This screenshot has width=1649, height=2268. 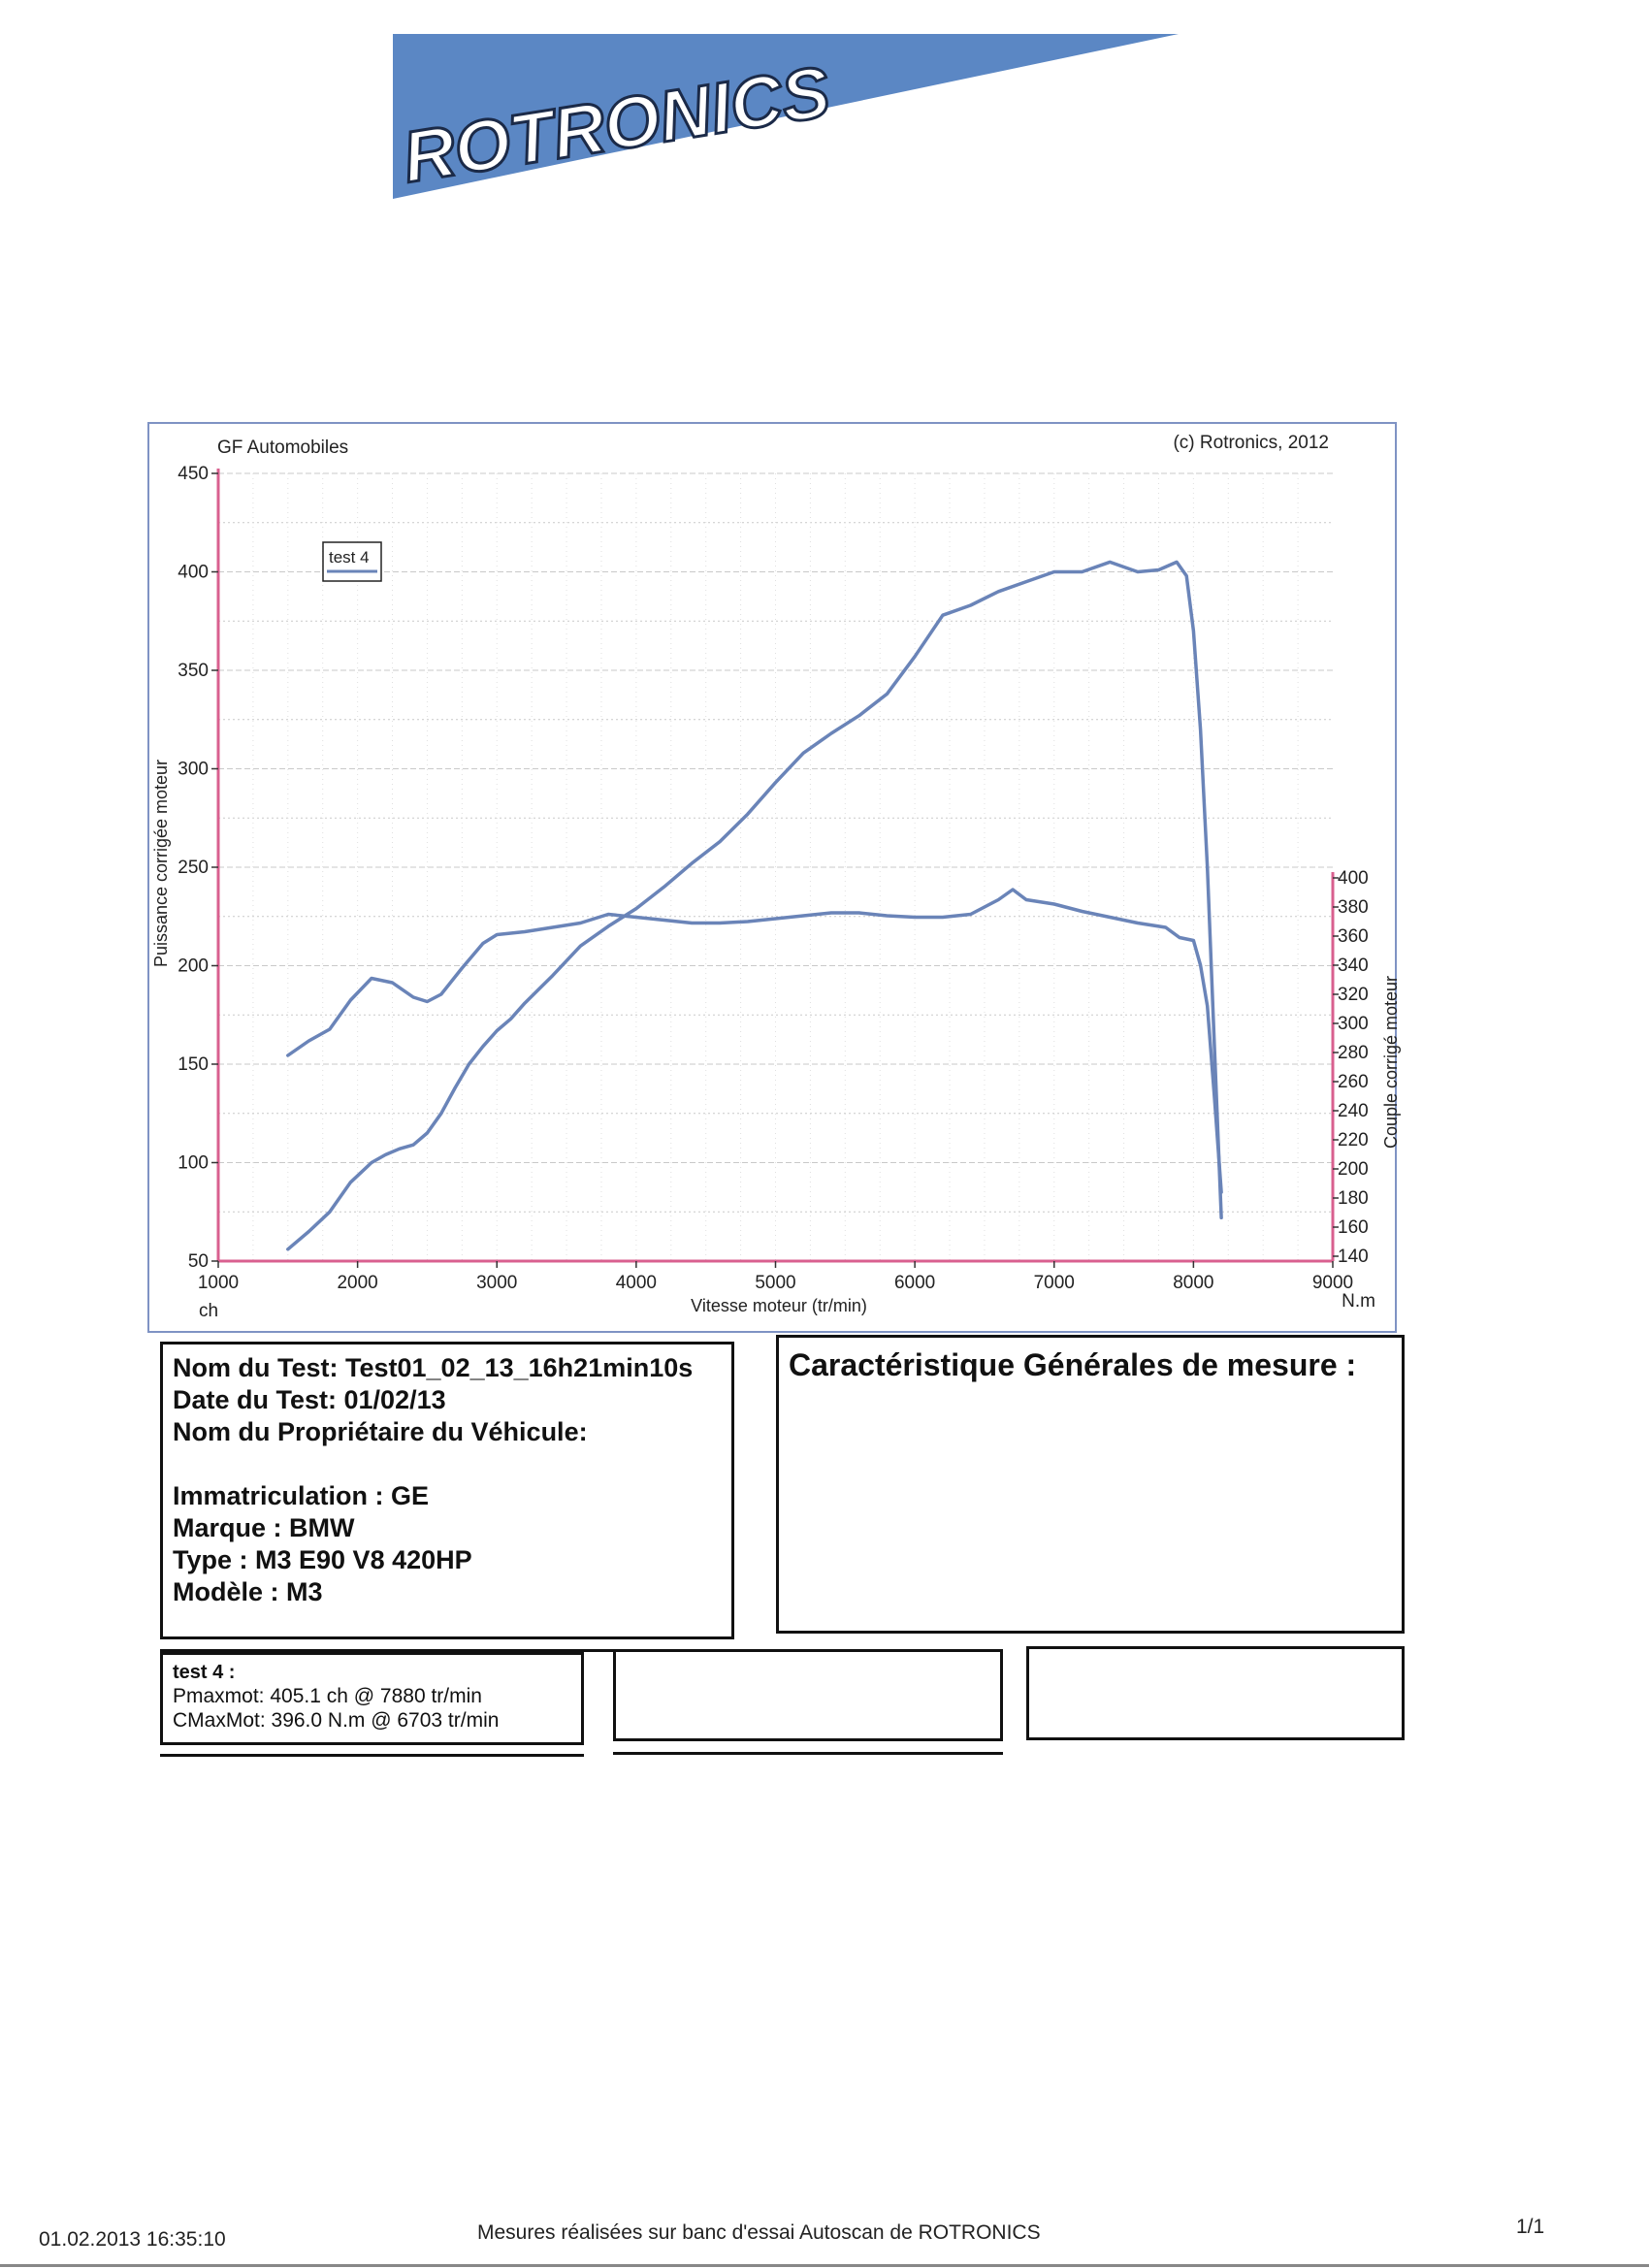 What do you see at coordinates (208, 1311) in the screenshot?
I see `x-unit-left: ch` at bounding box center [208, 1311].